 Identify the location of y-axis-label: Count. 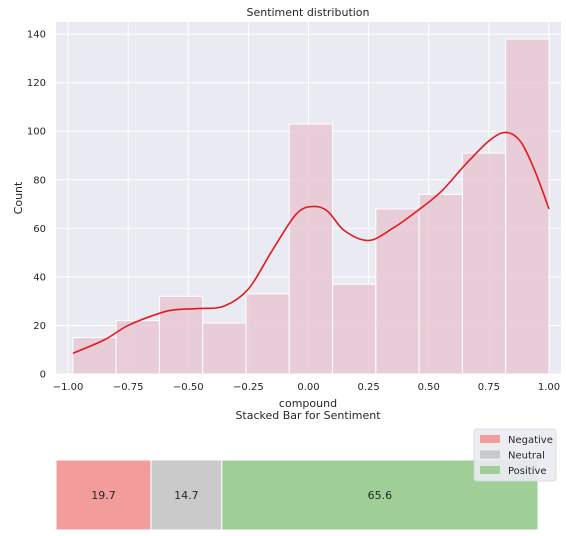
(18, 197).